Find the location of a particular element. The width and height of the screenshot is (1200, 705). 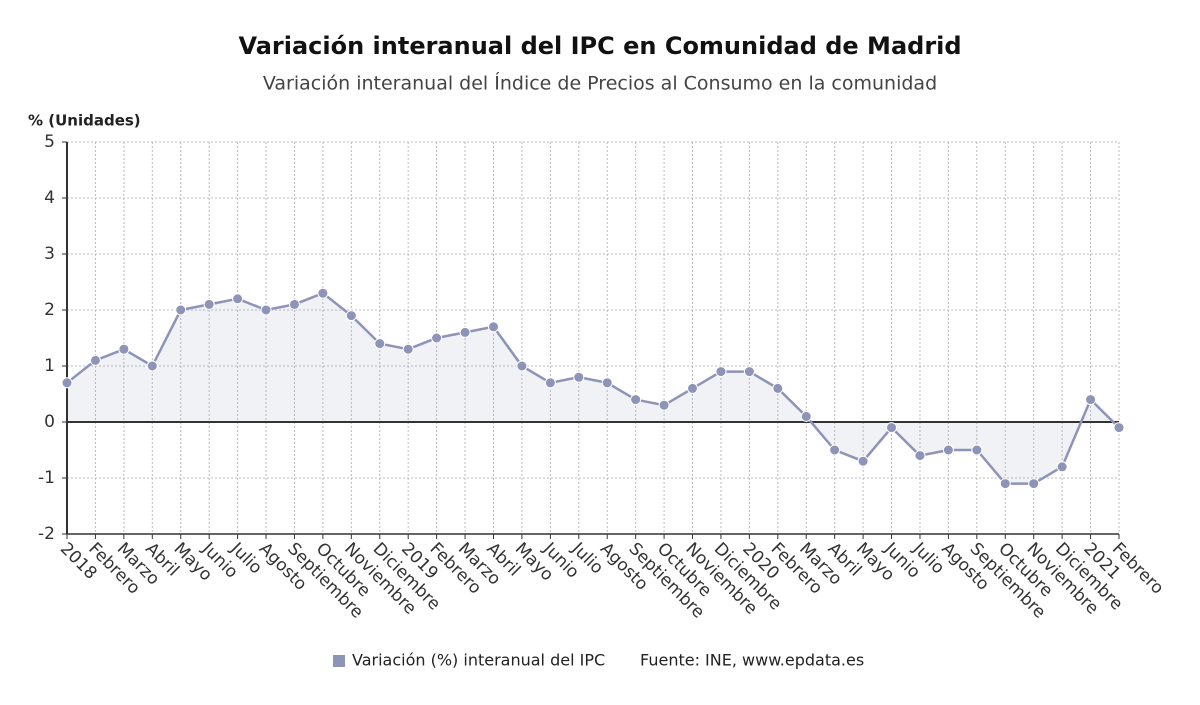

legend-label: Variación (%) interanual del IPC is located at coordinates (478, 660).